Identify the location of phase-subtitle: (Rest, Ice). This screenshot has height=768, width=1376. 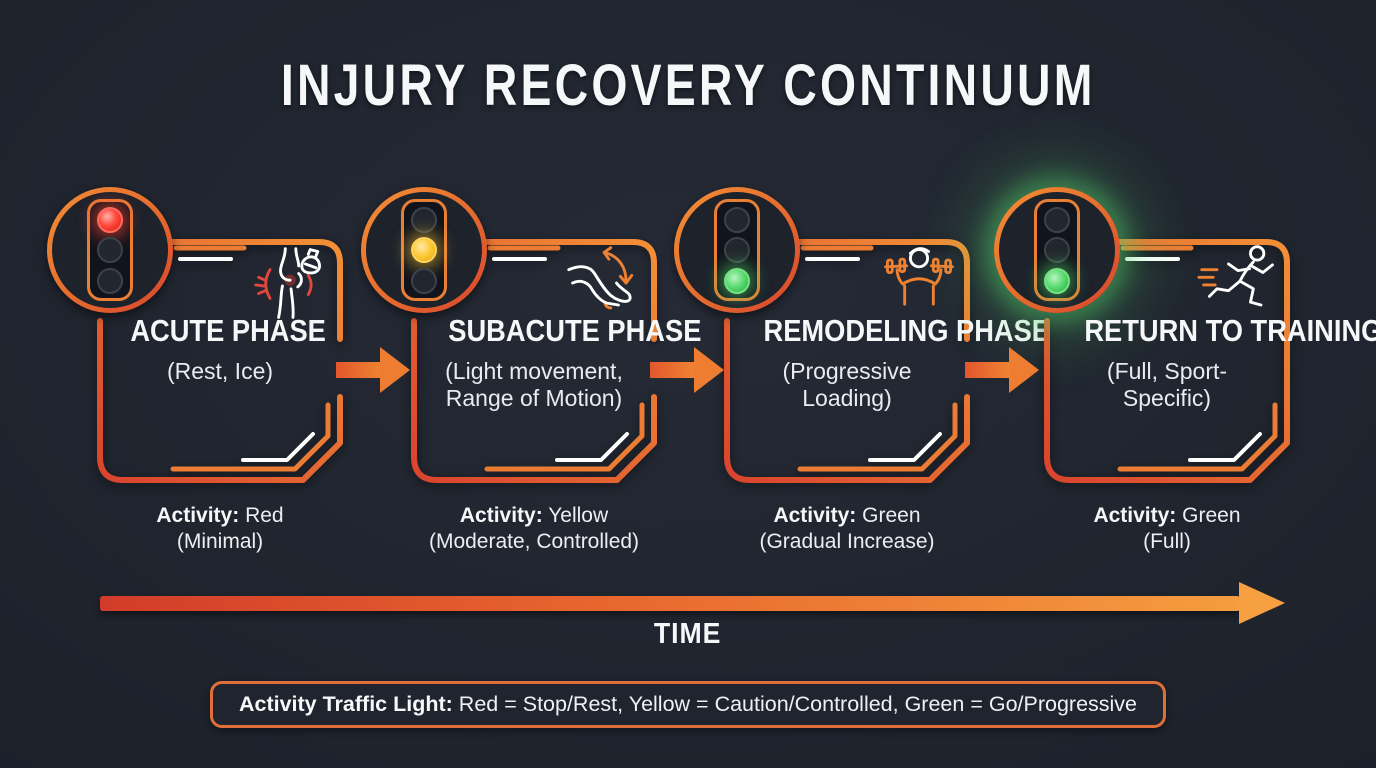
(220, 370).